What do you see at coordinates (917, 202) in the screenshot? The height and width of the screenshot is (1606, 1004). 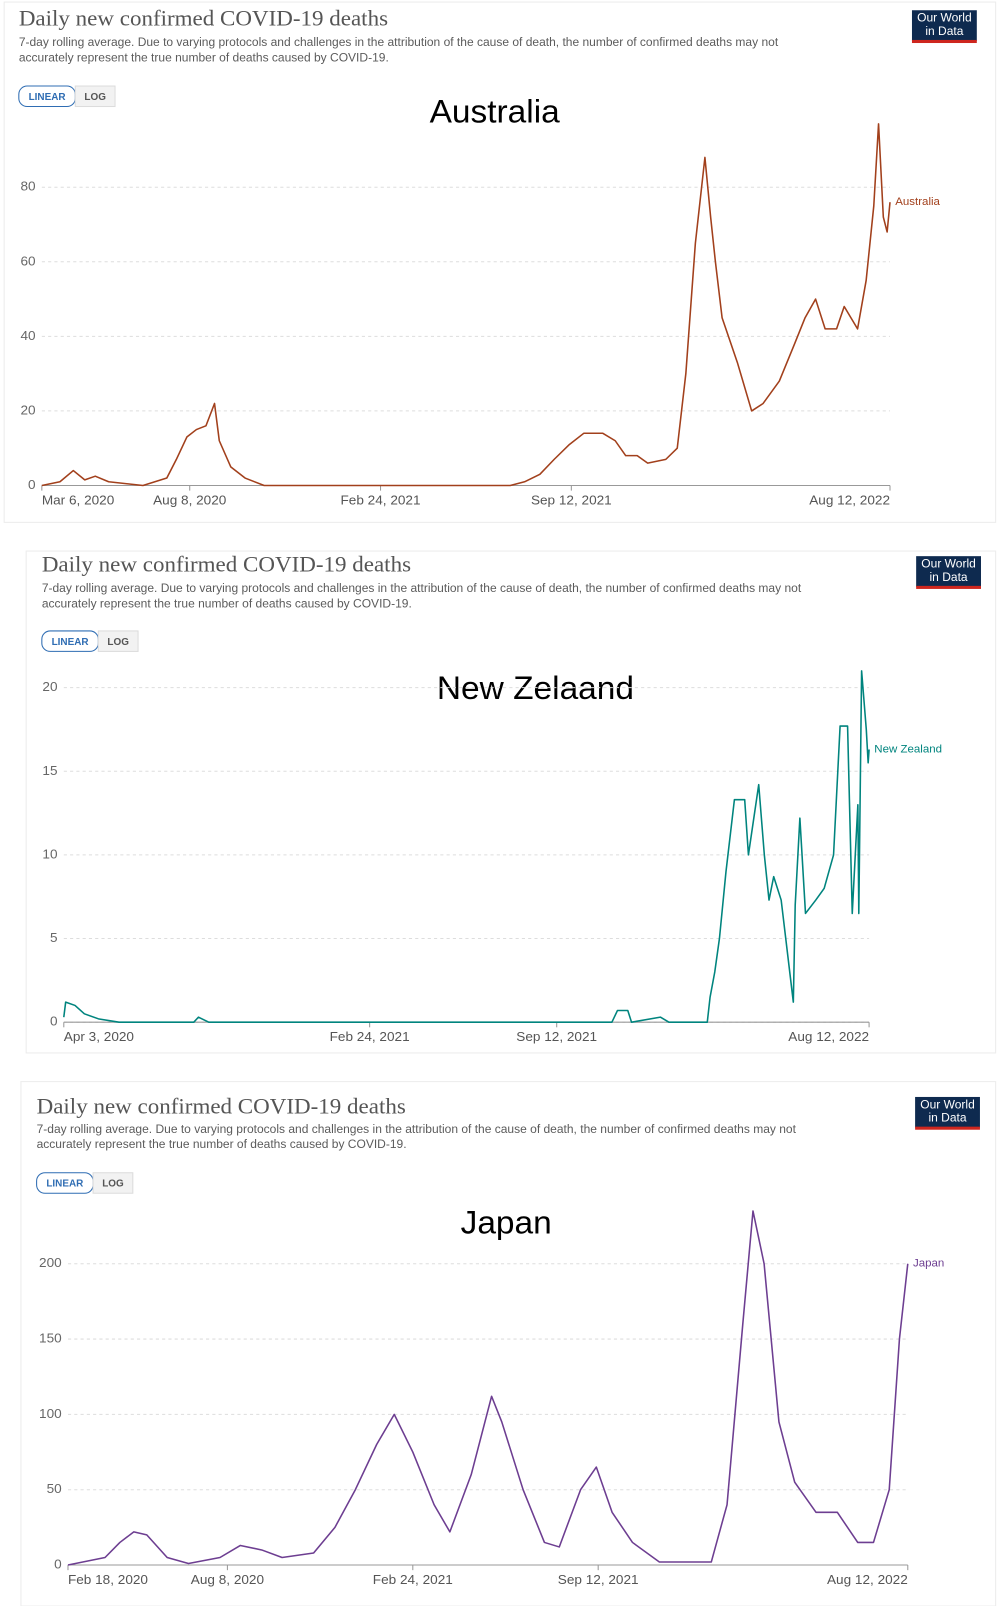 I see `line-label: Australia` at bounding box center [917, 202].